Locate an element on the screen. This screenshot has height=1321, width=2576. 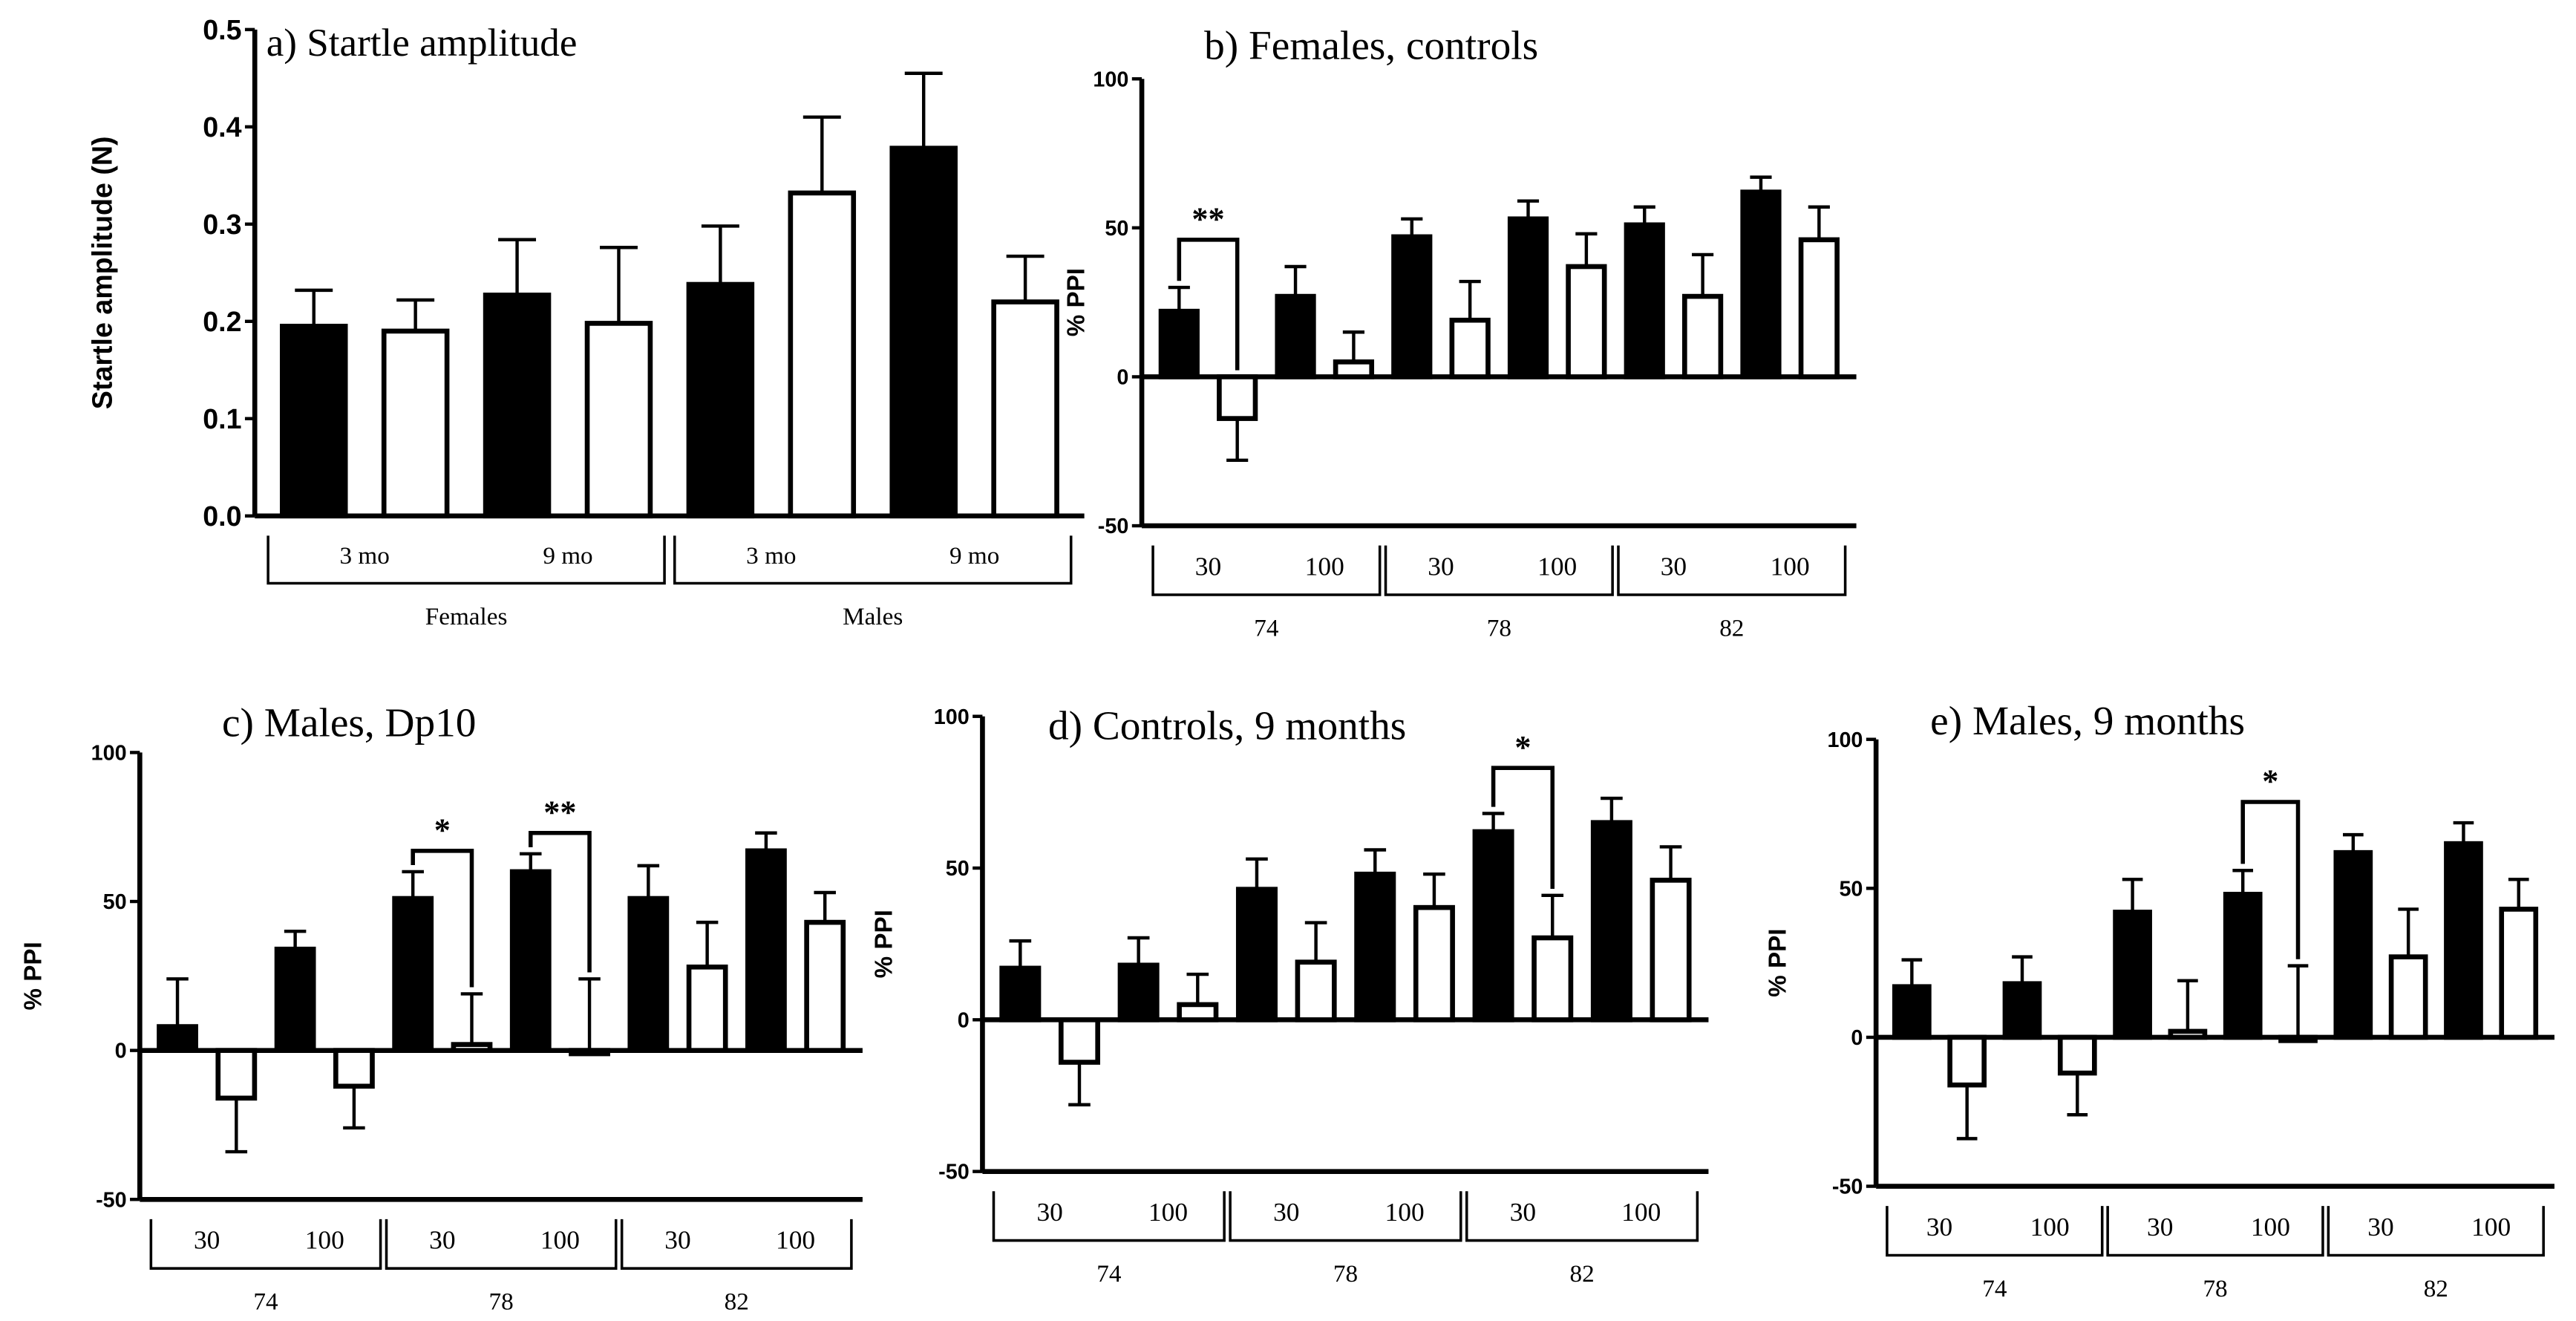
y-tick-label: 0.0 is located at coordinates (222, 516).